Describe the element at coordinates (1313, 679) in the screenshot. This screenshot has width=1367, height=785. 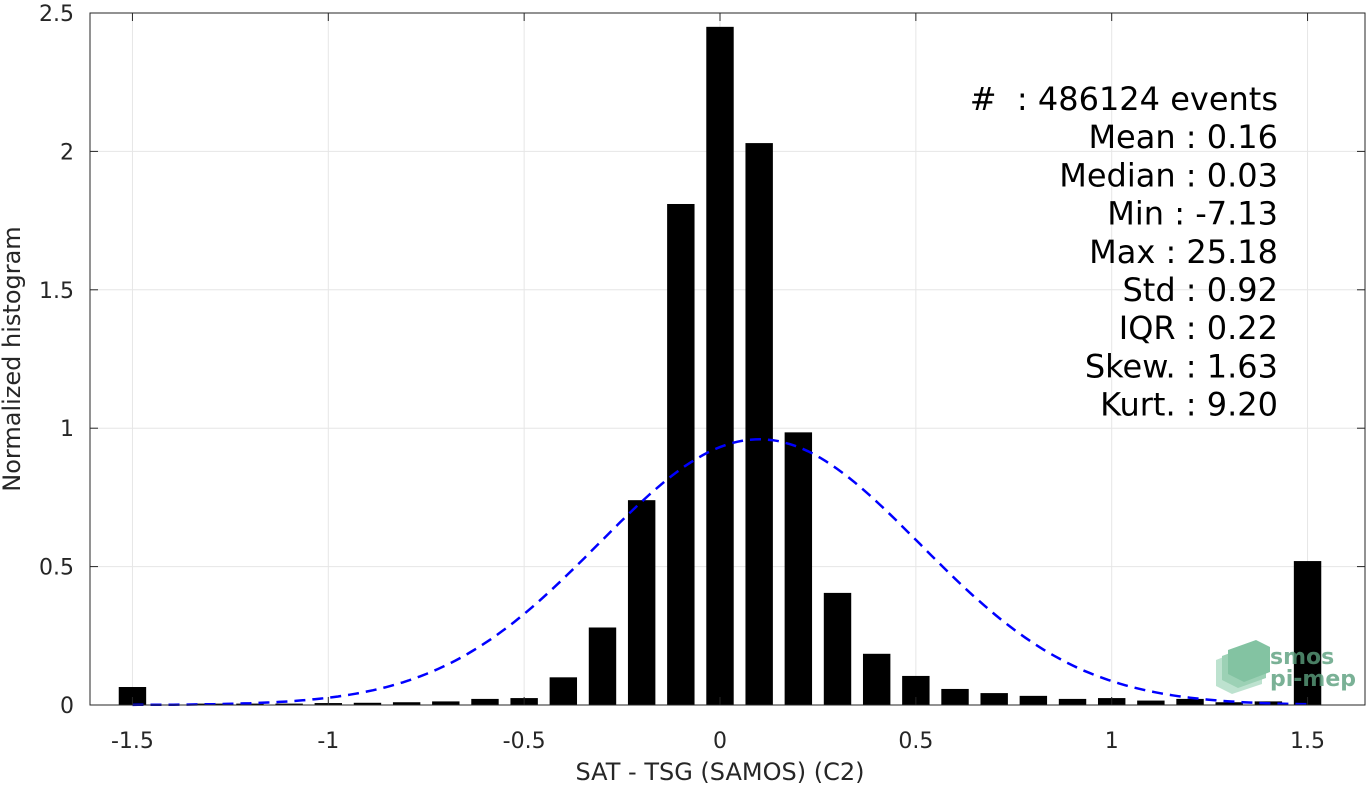
I see `logo-text-pimep: pi-mep` at that location.